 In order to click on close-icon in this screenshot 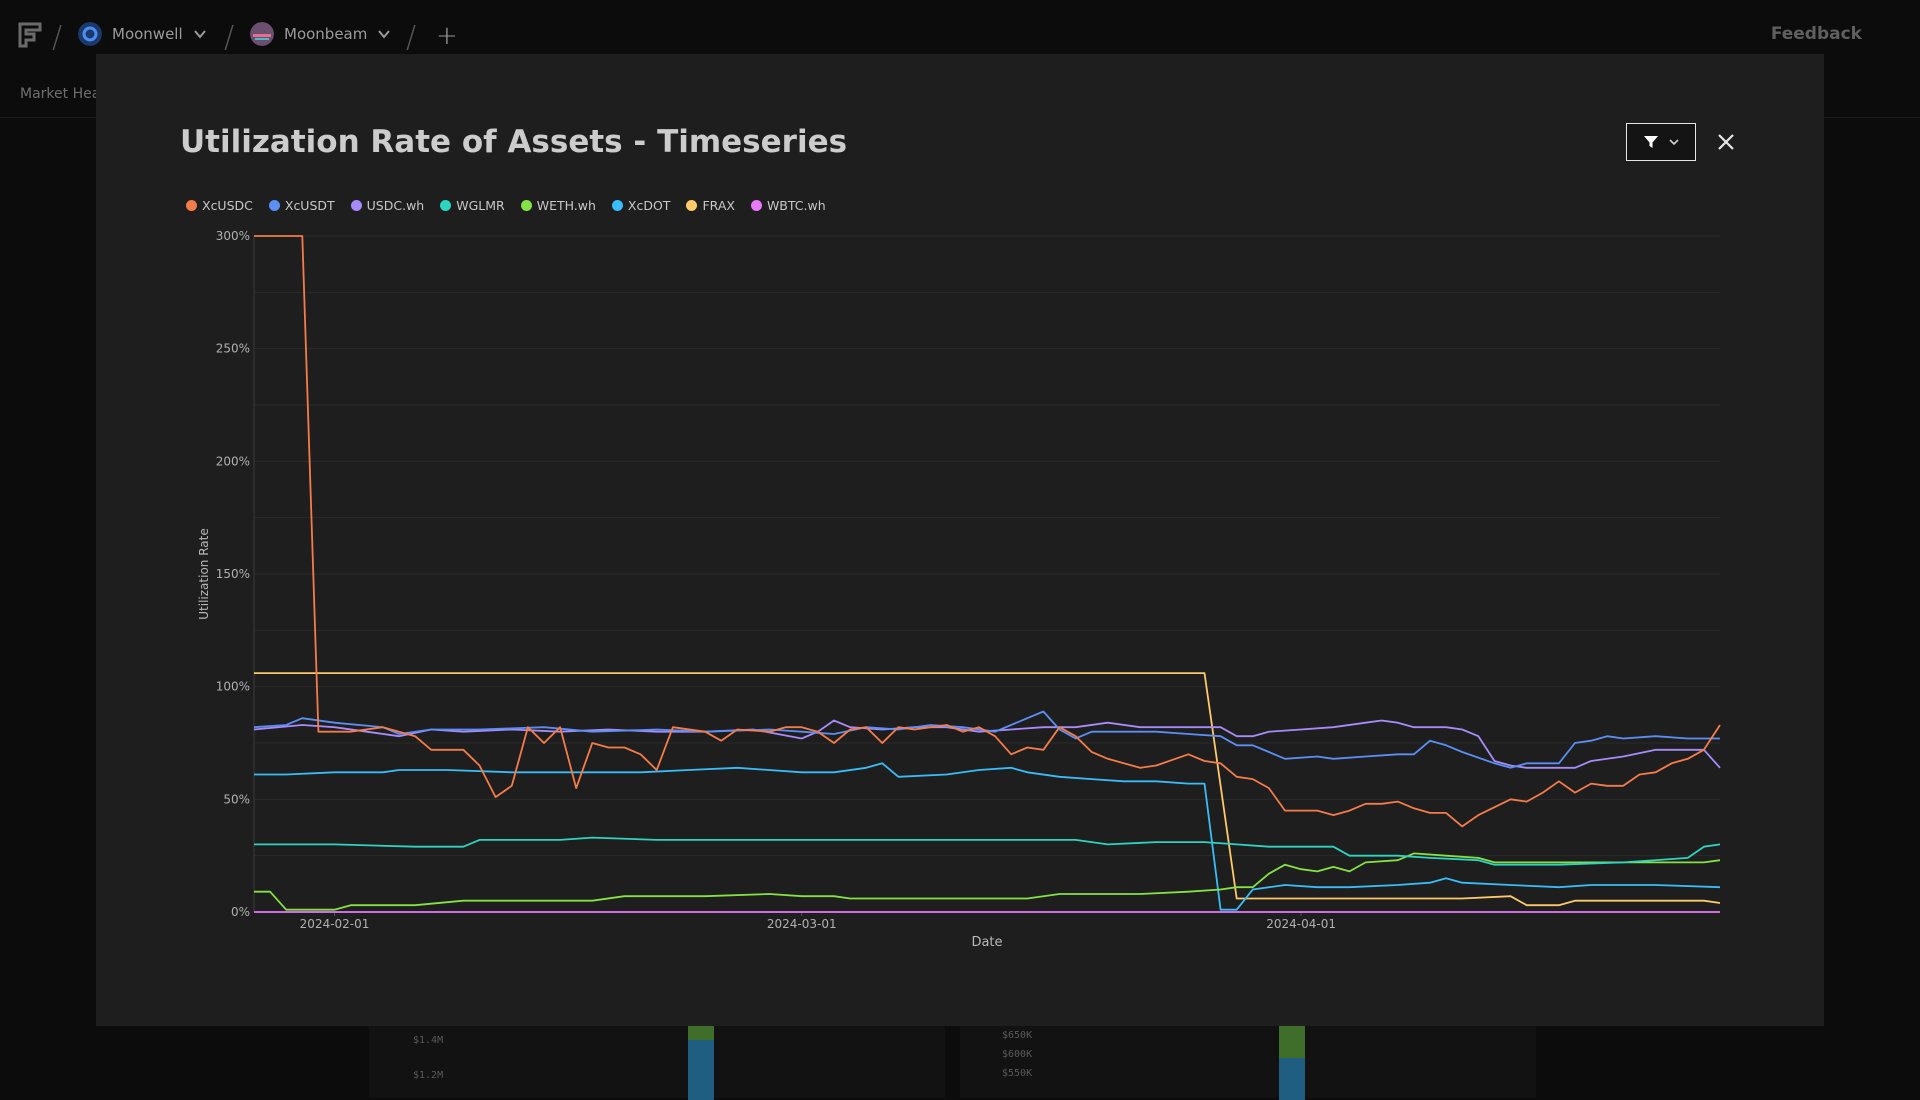, I will do `click(1726, 142)`.